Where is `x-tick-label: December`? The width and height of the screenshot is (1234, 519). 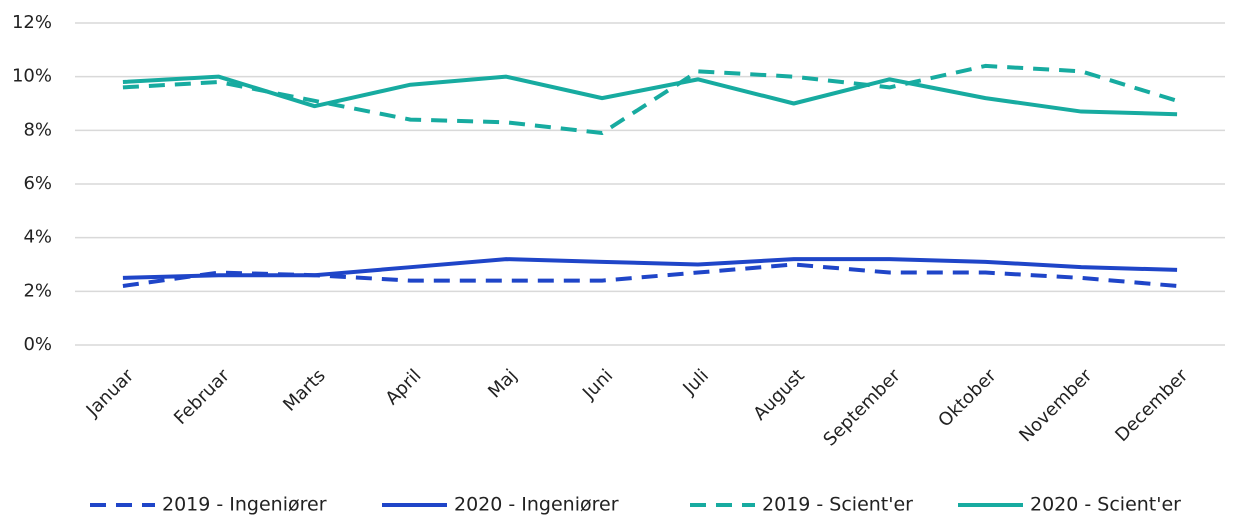 x-tick-label: December is located at coordinates (1151, 405).